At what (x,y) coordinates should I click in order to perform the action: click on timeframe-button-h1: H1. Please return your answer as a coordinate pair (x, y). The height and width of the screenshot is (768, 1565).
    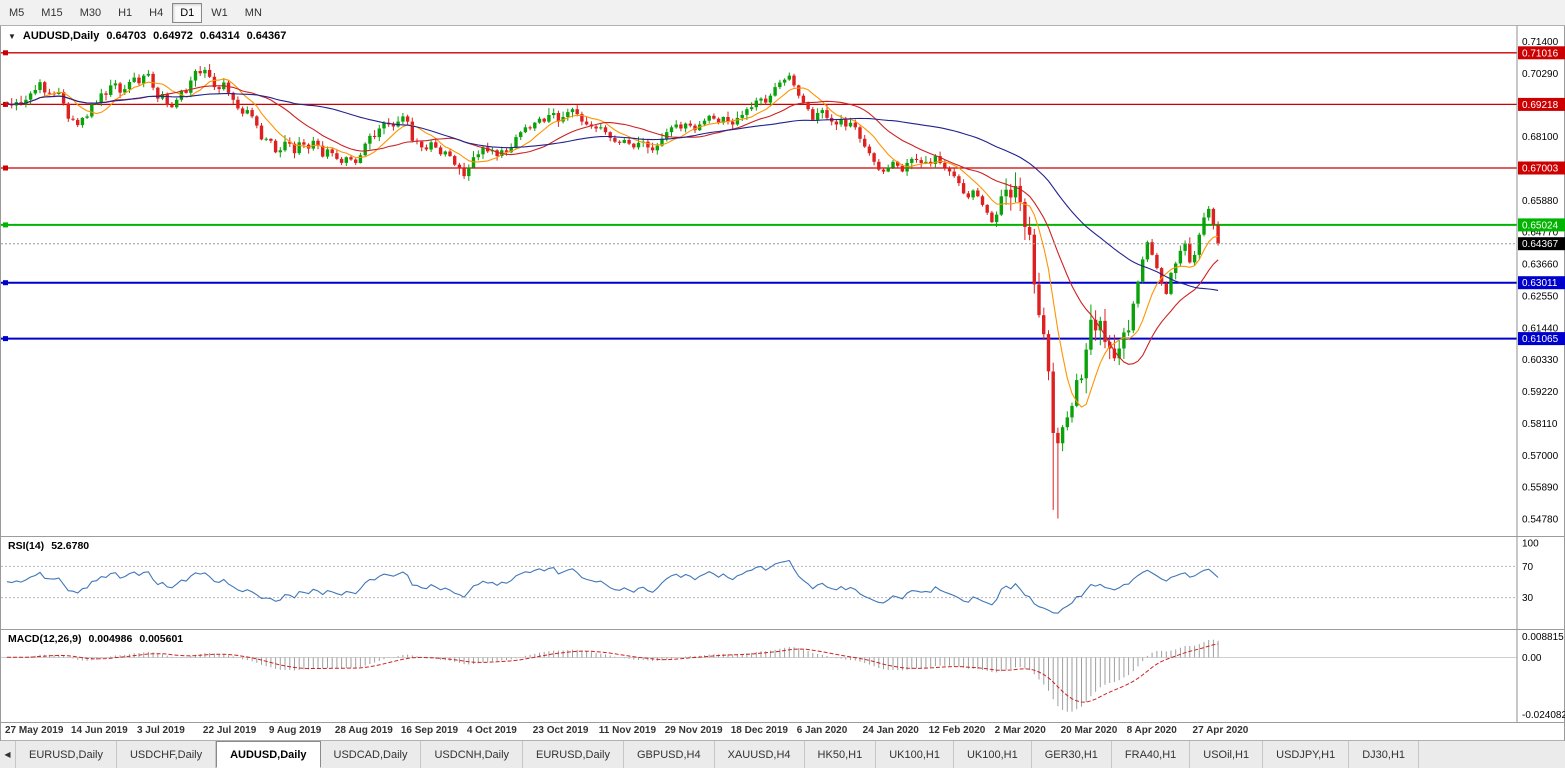
    Looking at the image, I should click on (125, 12).